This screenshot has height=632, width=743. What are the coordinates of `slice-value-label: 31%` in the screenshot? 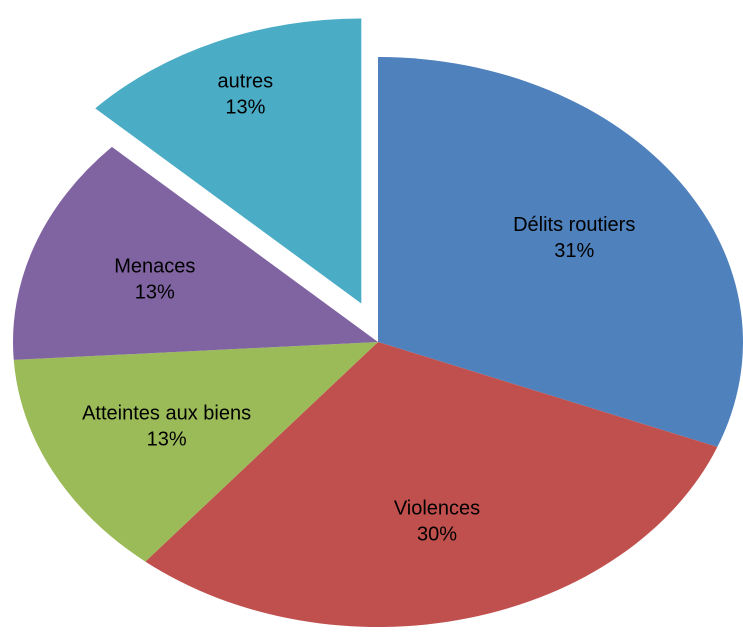 It's located at (574, 251).